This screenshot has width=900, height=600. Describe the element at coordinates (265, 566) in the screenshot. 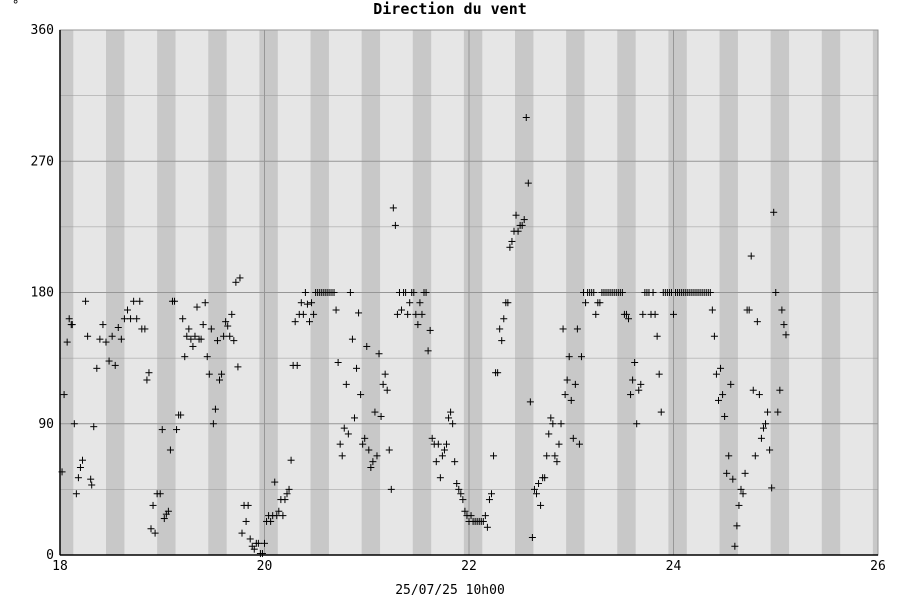

I see `x-tick-label: 20` at that location.